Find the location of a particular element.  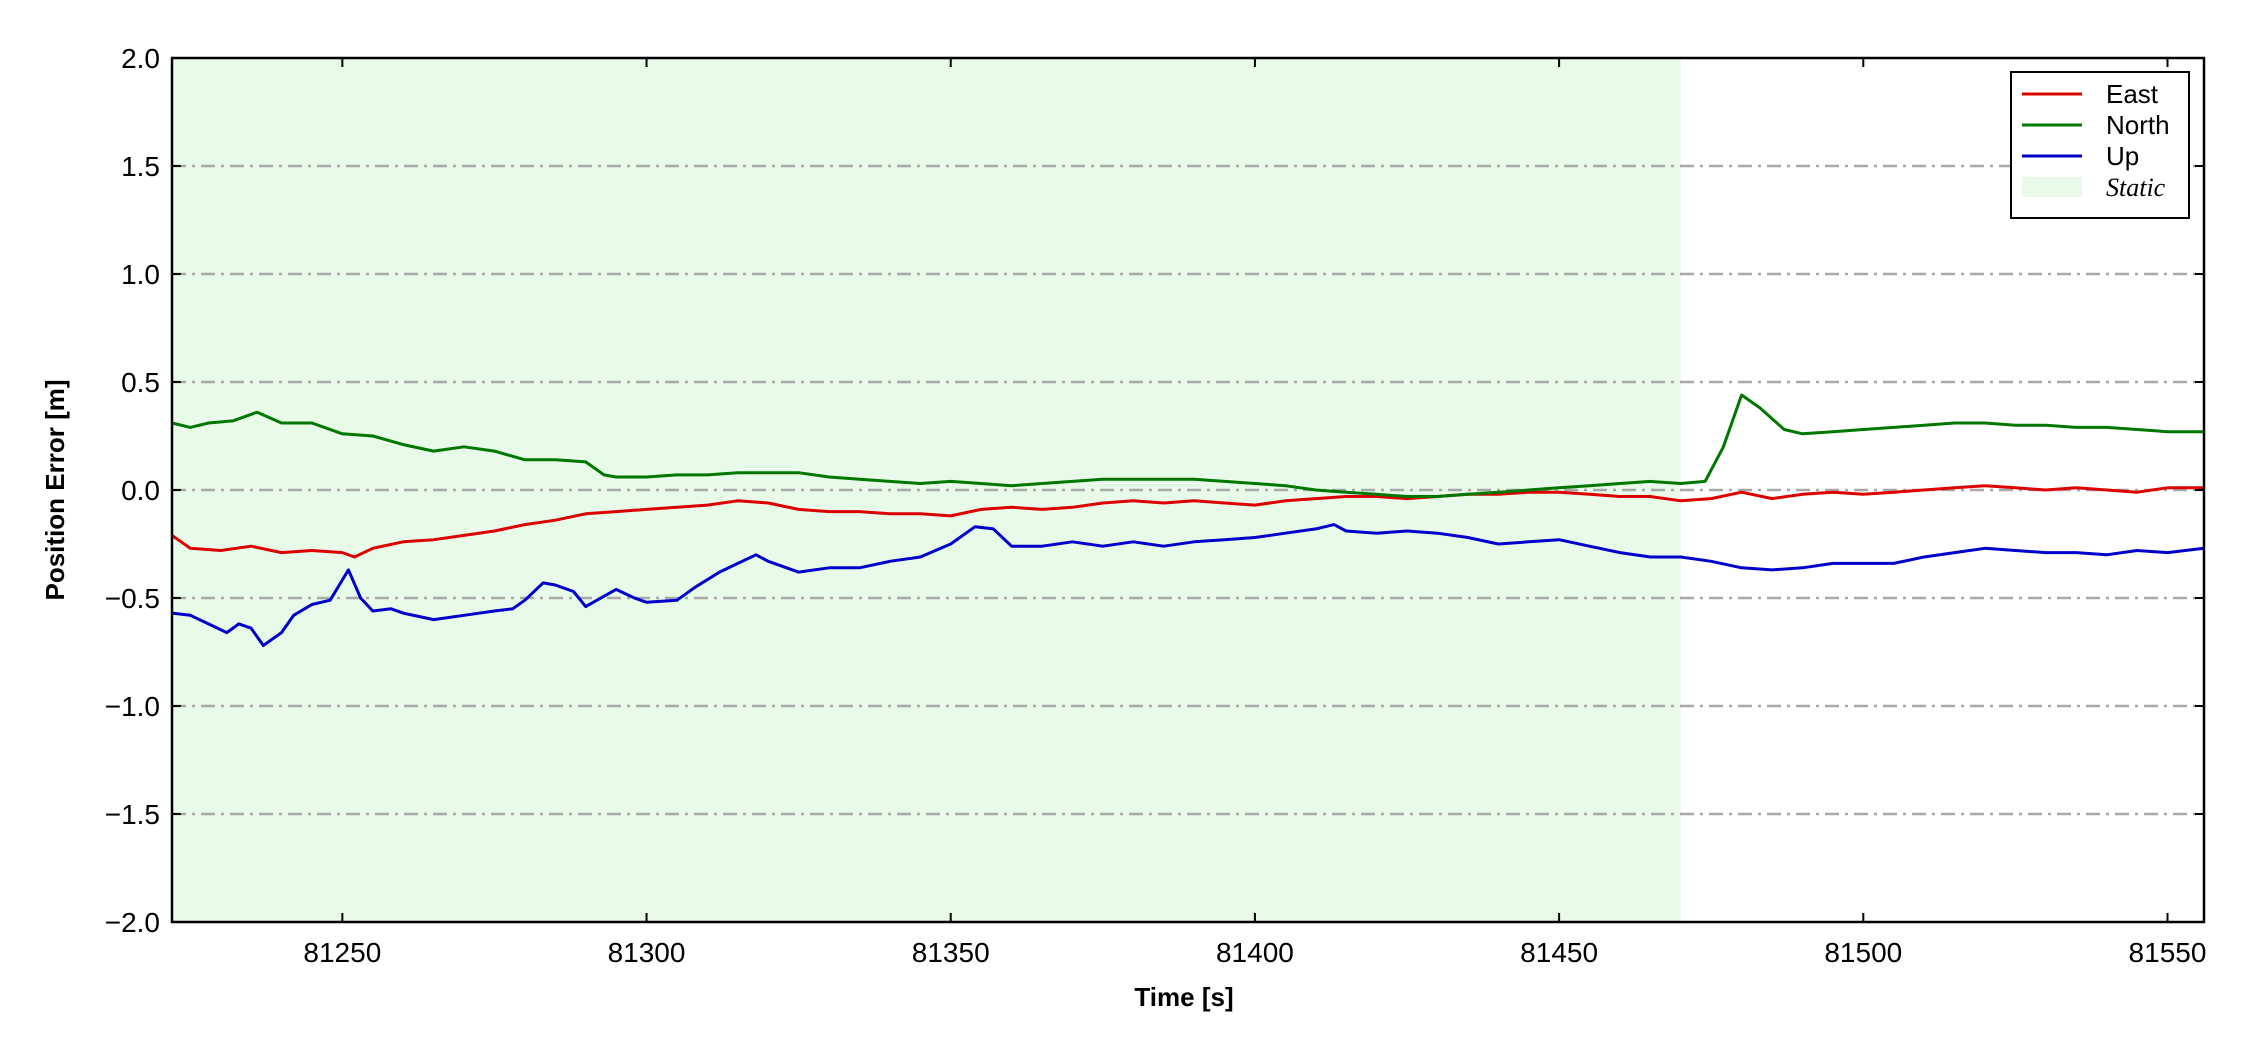

legend-static-label: Static is located at coordinates (2136, 187).